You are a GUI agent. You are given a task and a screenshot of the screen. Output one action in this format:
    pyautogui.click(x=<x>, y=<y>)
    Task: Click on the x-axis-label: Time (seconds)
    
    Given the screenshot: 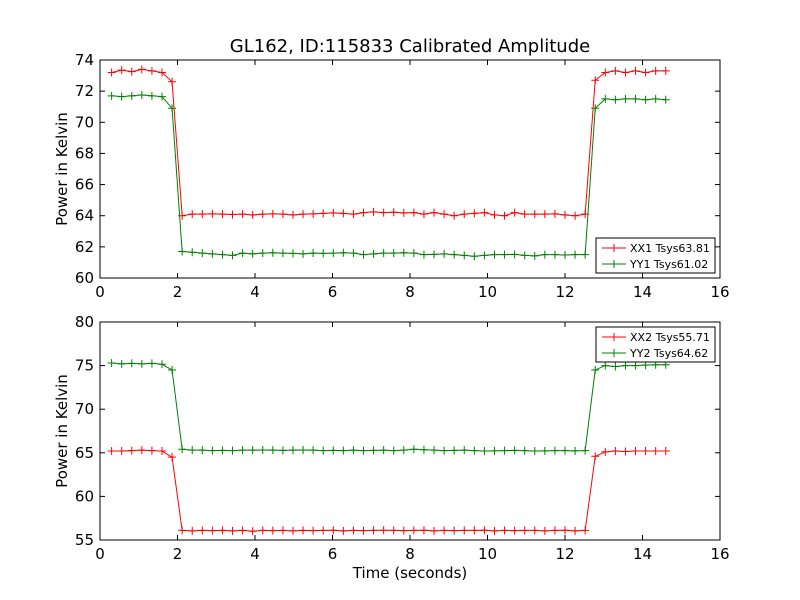 What is the action you would take?
    pyautogui.click(x=410, y=573)
    